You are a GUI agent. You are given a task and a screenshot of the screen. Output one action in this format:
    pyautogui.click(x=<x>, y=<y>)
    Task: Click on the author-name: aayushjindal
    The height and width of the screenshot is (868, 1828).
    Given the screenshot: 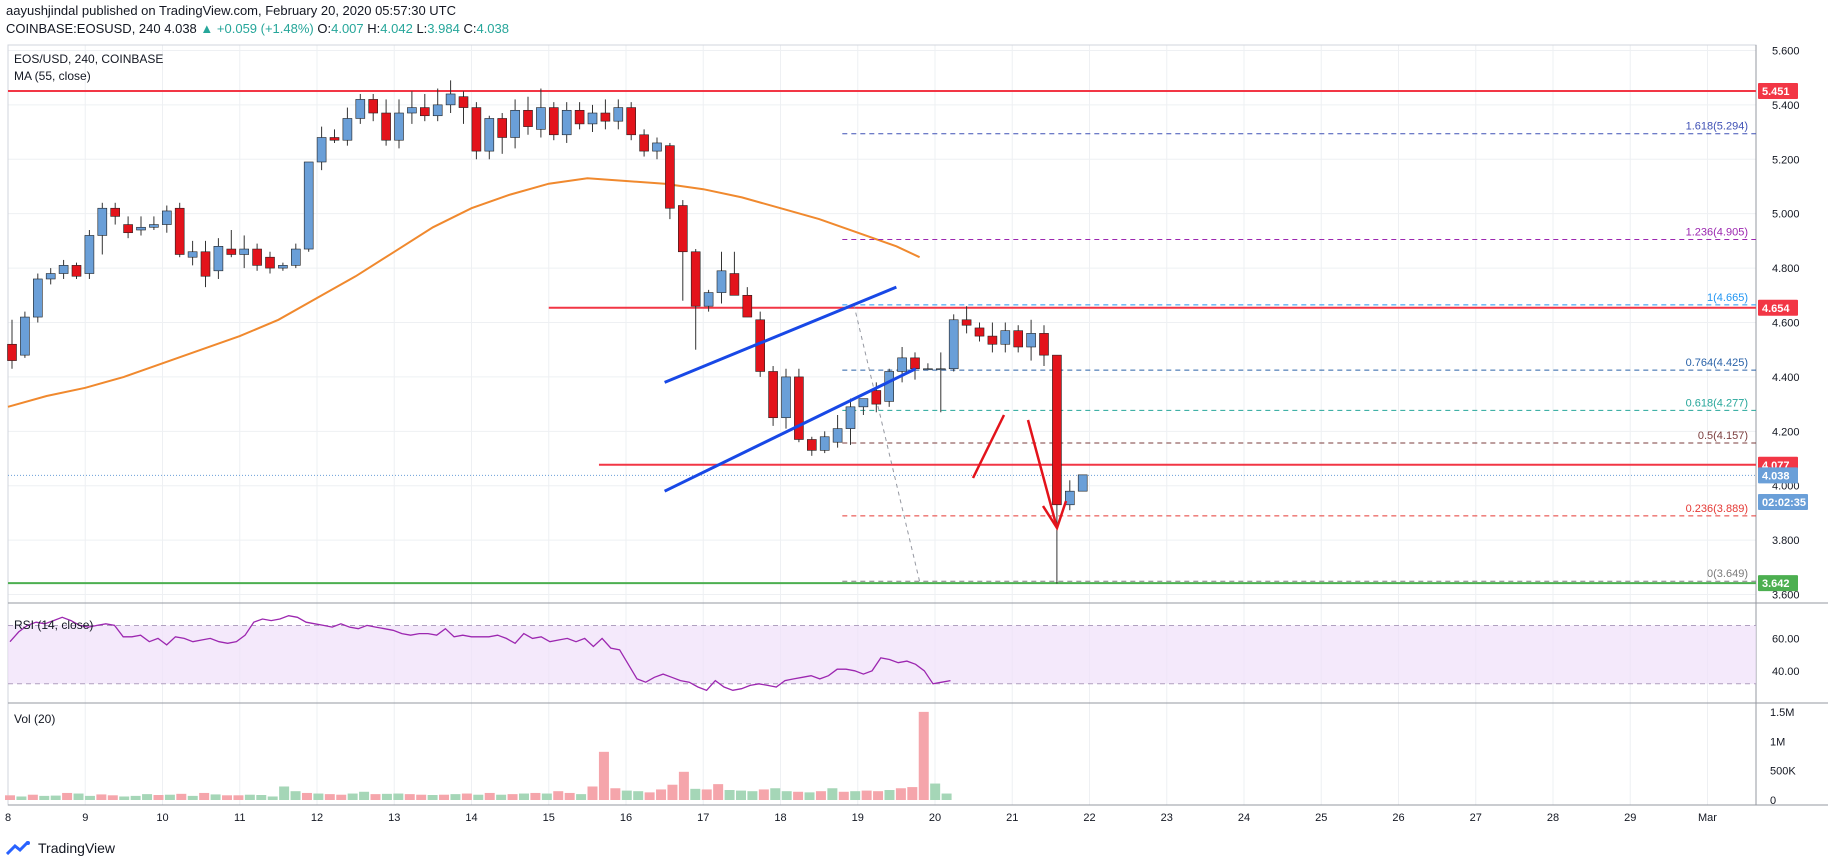 What is the action you would take?
    pyautogui.click(x=42, y=10)
    